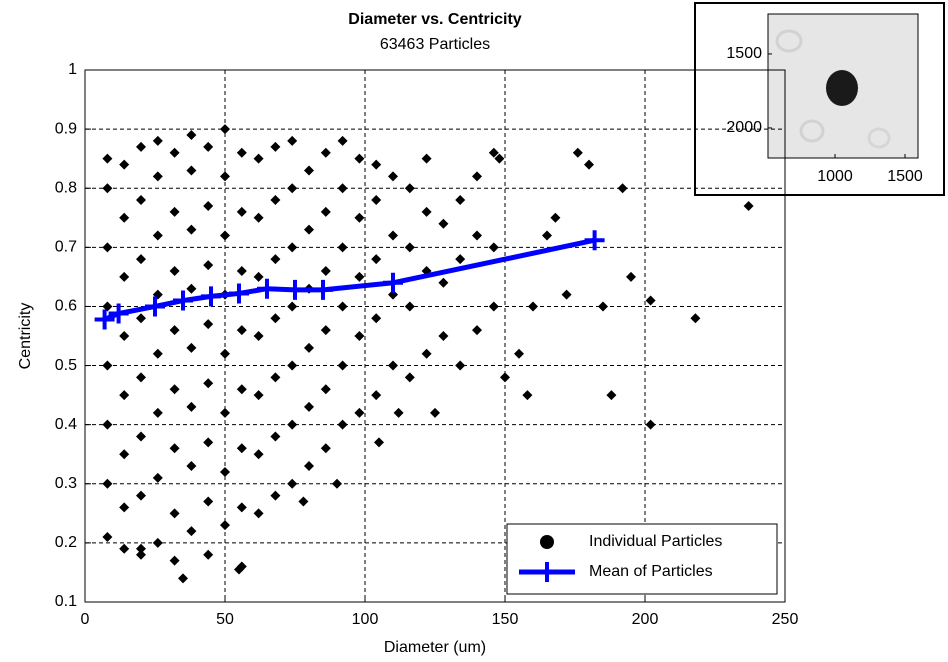 Image resolution: width=948 pixels, height=662 pixels. Describe the element at coordinates (435, 44) in the screenshot. I see `chart-subtitle: 63463 Particles` at that location.